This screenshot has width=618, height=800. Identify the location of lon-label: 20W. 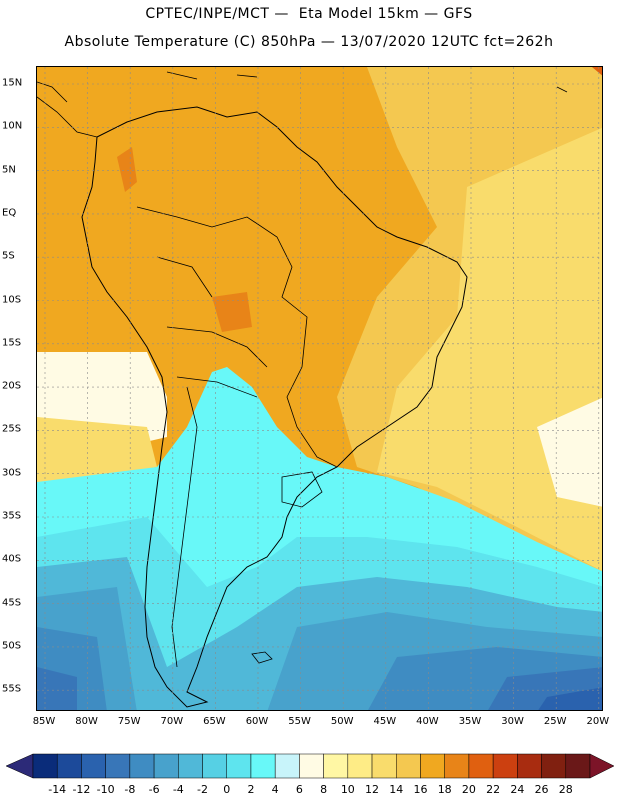
(598, 721).